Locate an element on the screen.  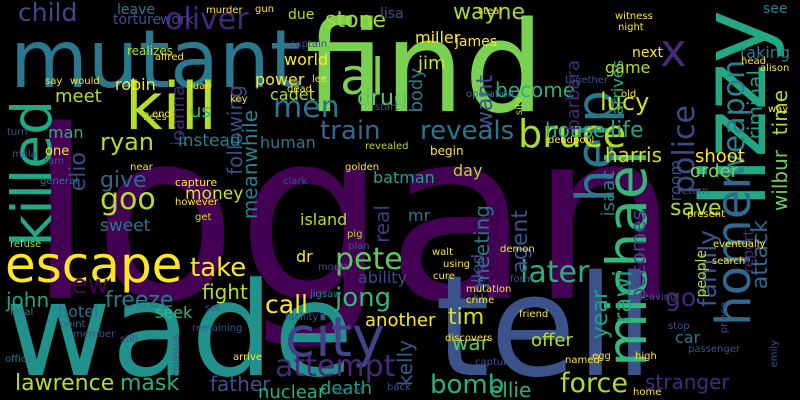
word-human: human is located at coordinates (288, 142).